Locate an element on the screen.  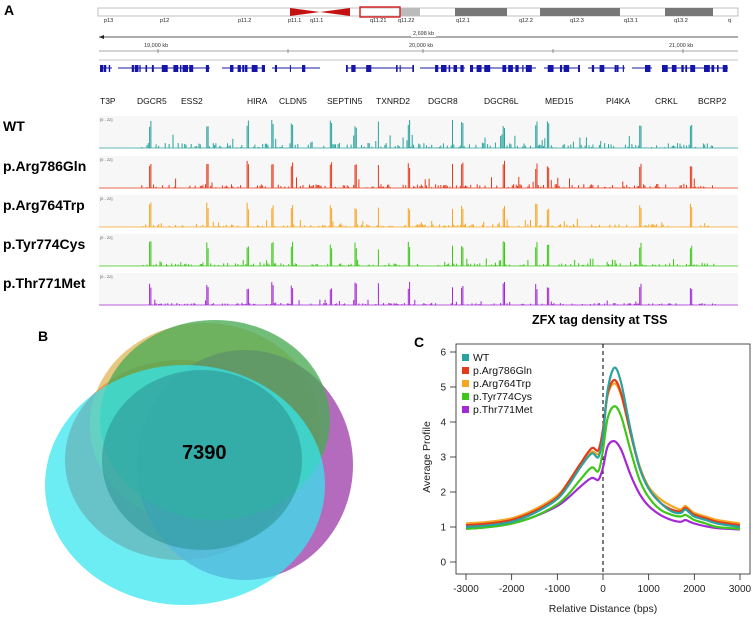
x-axis-title: Relative Distance (bps) is located at coordinates (603, 609).